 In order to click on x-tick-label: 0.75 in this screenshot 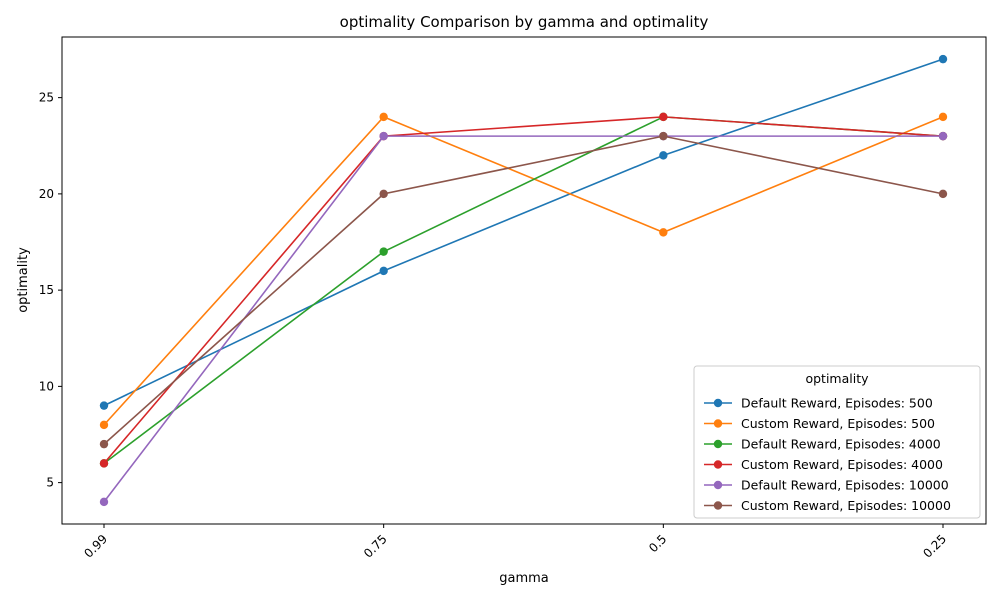, I will do `click(375, 546)`.